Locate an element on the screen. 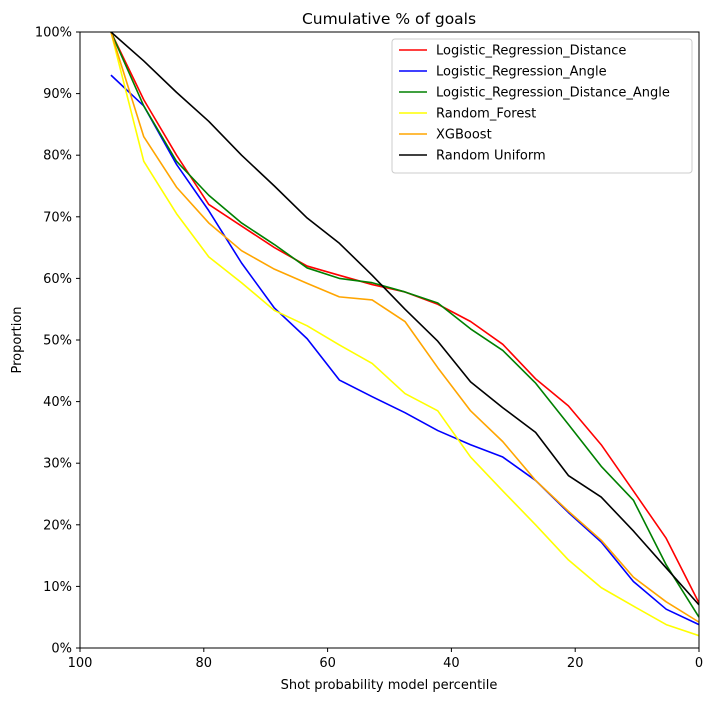 The width and height of the screenshot is (713, 701). x-tick-label: 80 is located at coordinates (204, 663).